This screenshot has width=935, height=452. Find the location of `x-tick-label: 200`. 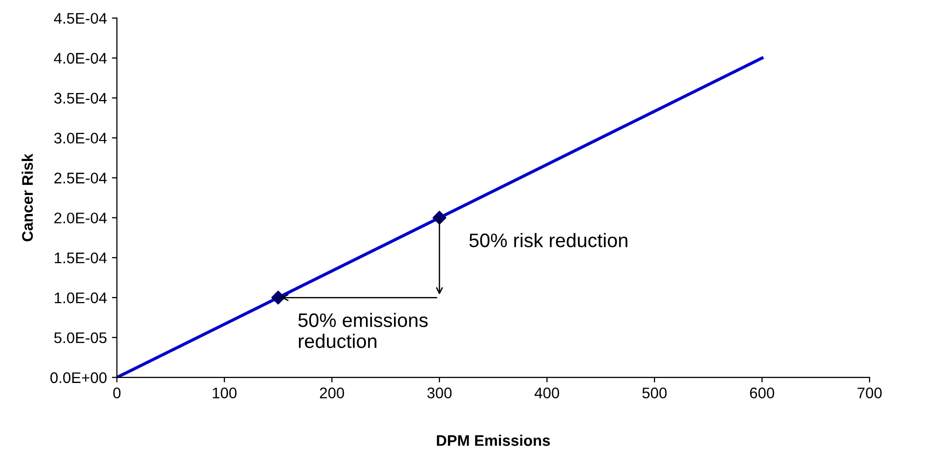

x-tick-label: 200 is located at coordinates (332, 393).